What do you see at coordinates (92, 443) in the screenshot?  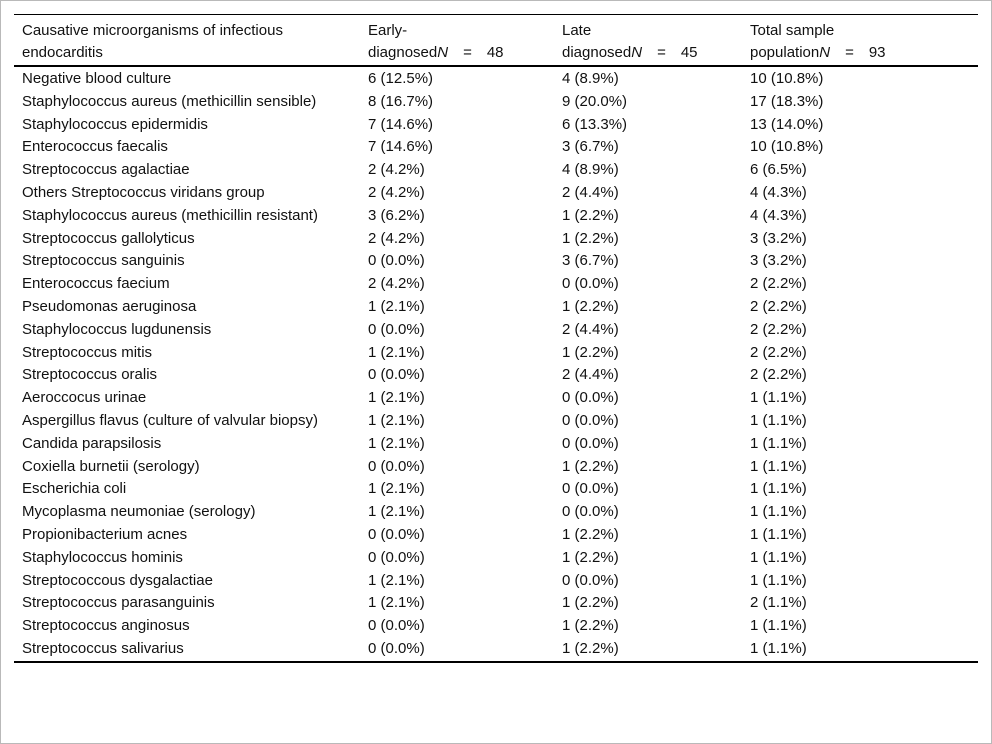 I see `organism-cell: Candida parapsilosis` at bounding box center [92, 443].